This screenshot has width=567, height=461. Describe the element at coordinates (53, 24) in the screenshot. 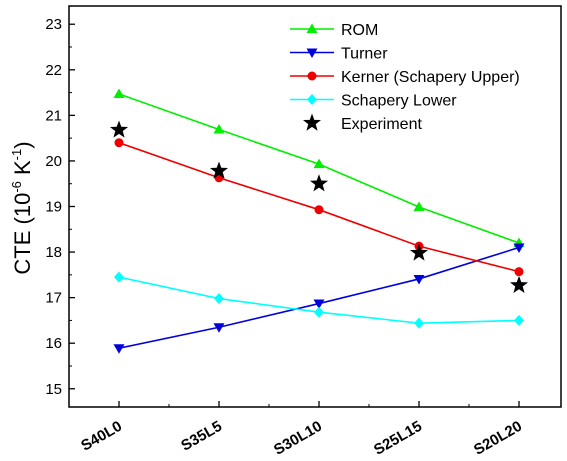

I see `y-tick-label: 23` at that location.